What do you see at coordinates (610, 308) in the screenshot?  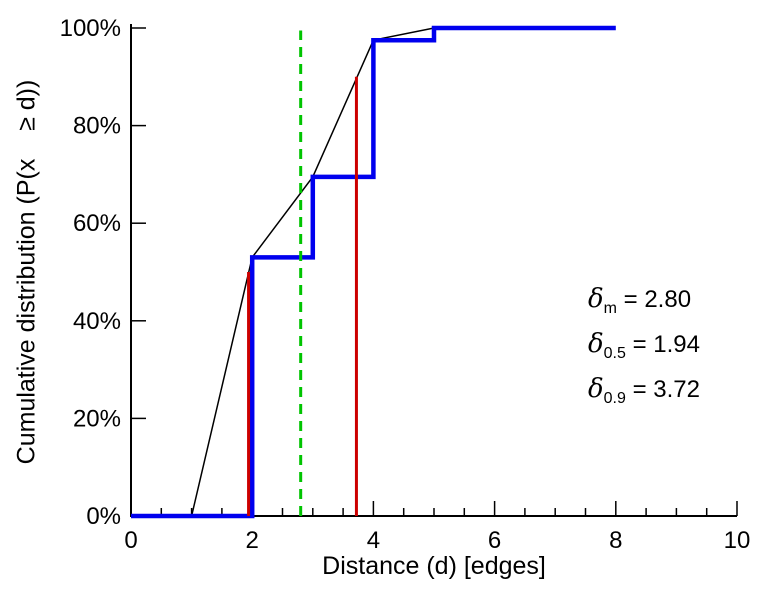 I see `delta-m-subscript: m` at bounding box center [610, 308].